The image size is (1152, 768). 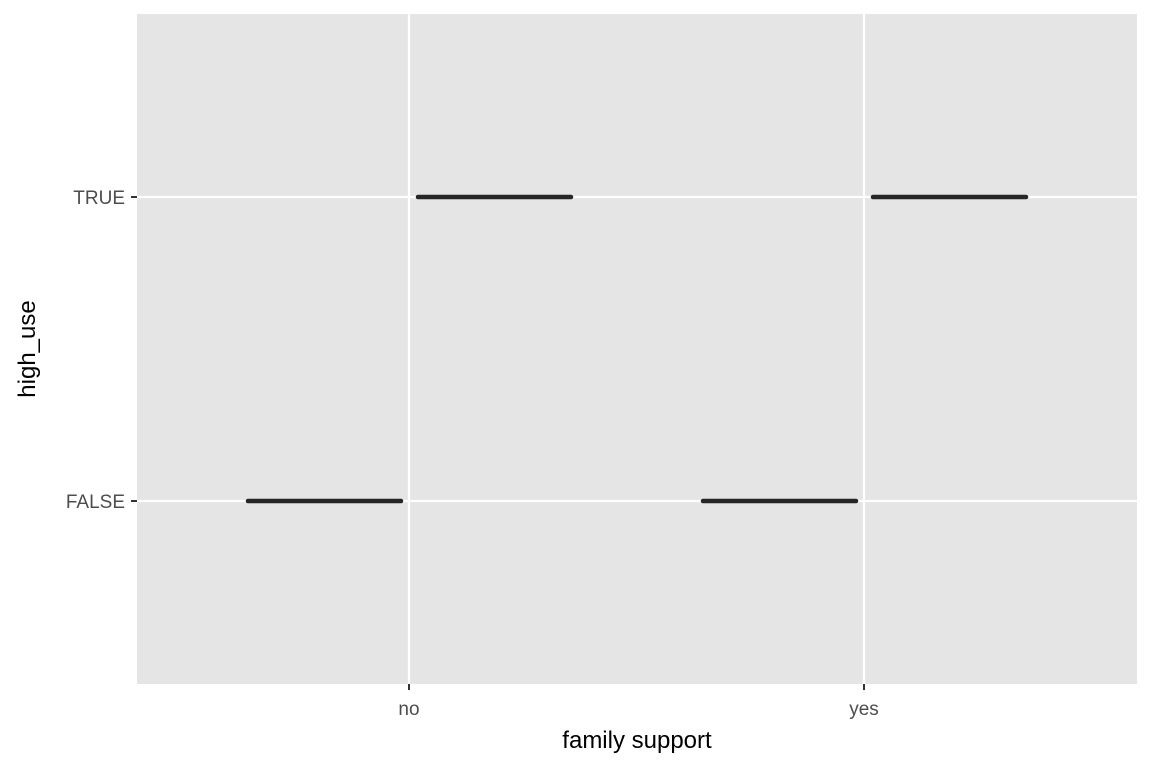 I want to click on x-tick-label-no: no, so click(x=408, y=709).